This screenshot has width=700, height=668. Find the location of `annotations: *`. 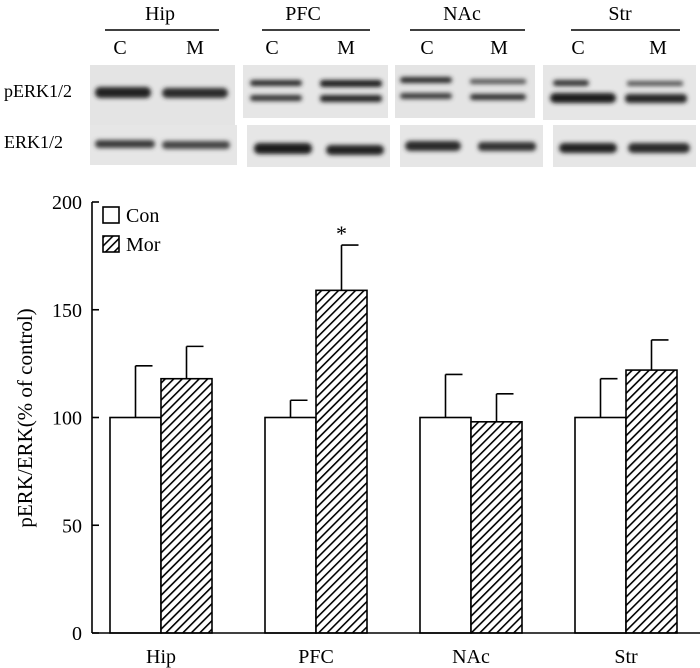

annotations: * is located at coordinates (341, 233).